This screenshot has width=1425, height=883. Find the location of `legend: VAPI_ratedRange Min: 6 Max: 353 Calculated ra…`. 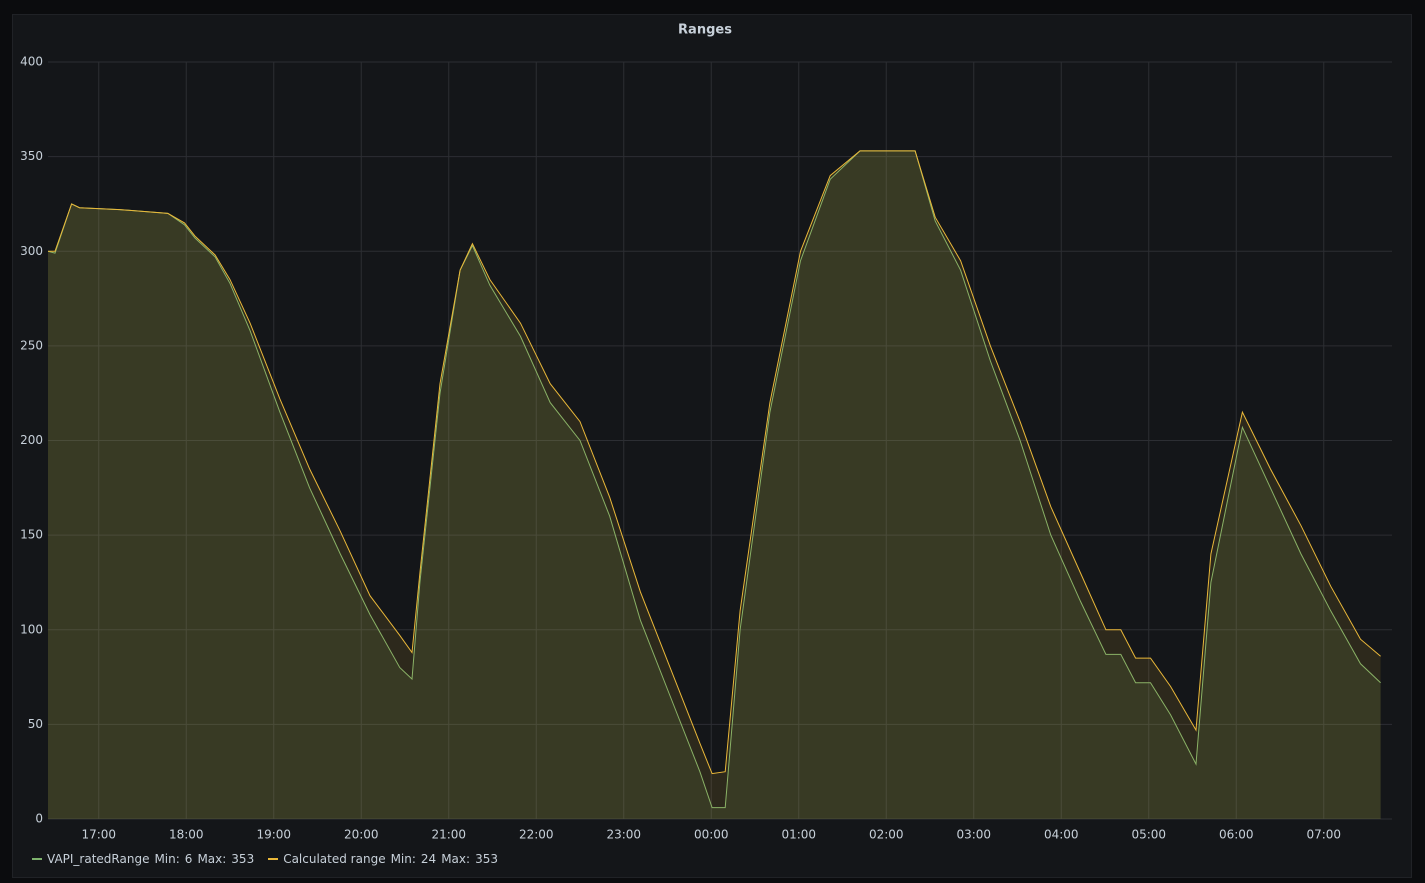

legend: VAPI_ratedRange Min: 6 Max: 353 Calculated ra… is located at coordinates (265, 859).